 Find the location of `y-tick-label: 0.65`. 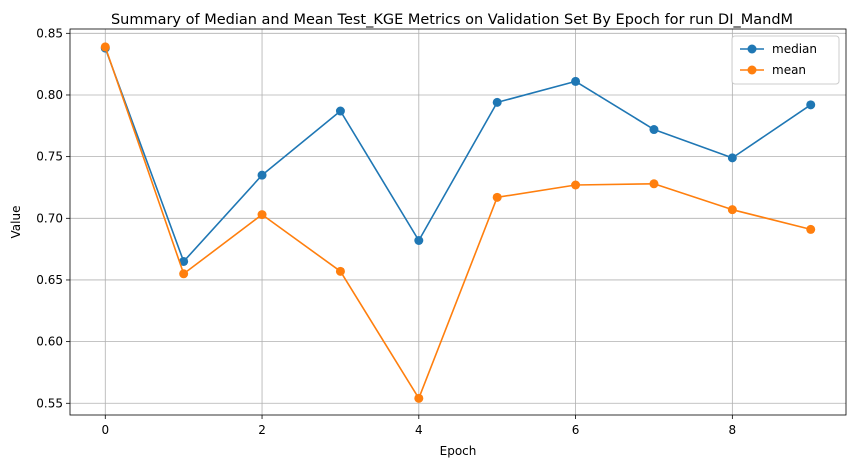

y-tick-label: 0.65 is located at coordinates (49, 280).